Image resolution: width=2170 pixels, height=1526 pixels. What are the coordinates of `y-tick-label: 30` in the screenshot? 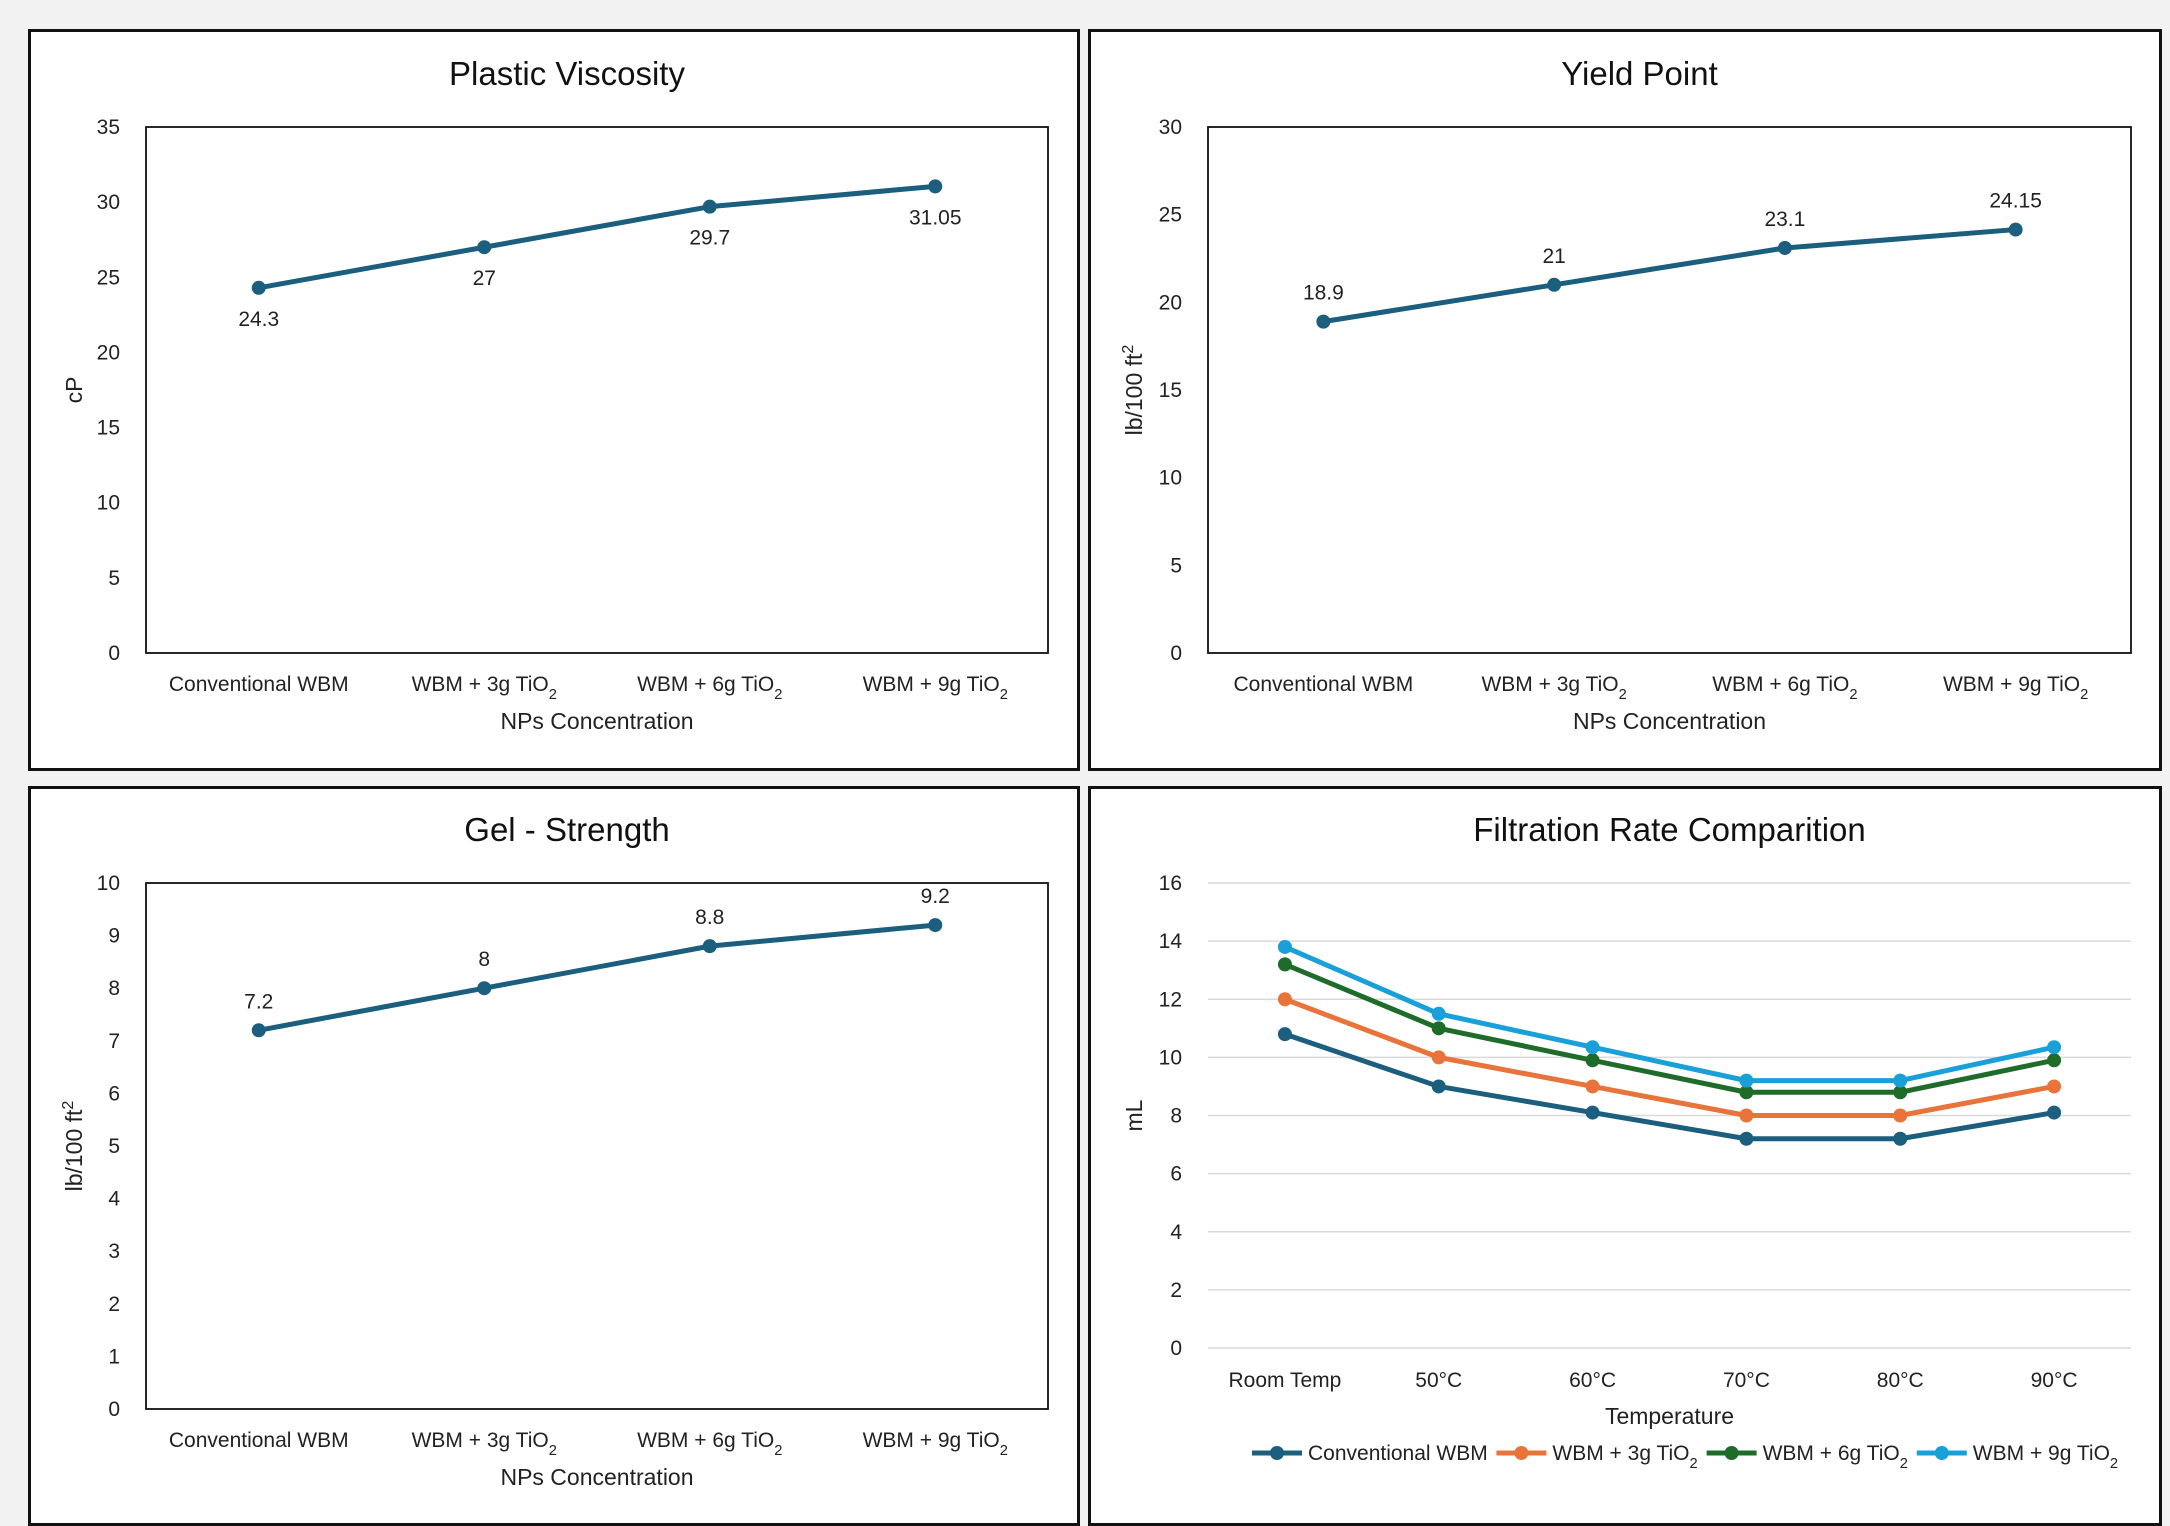 It's located at (1170, 127).